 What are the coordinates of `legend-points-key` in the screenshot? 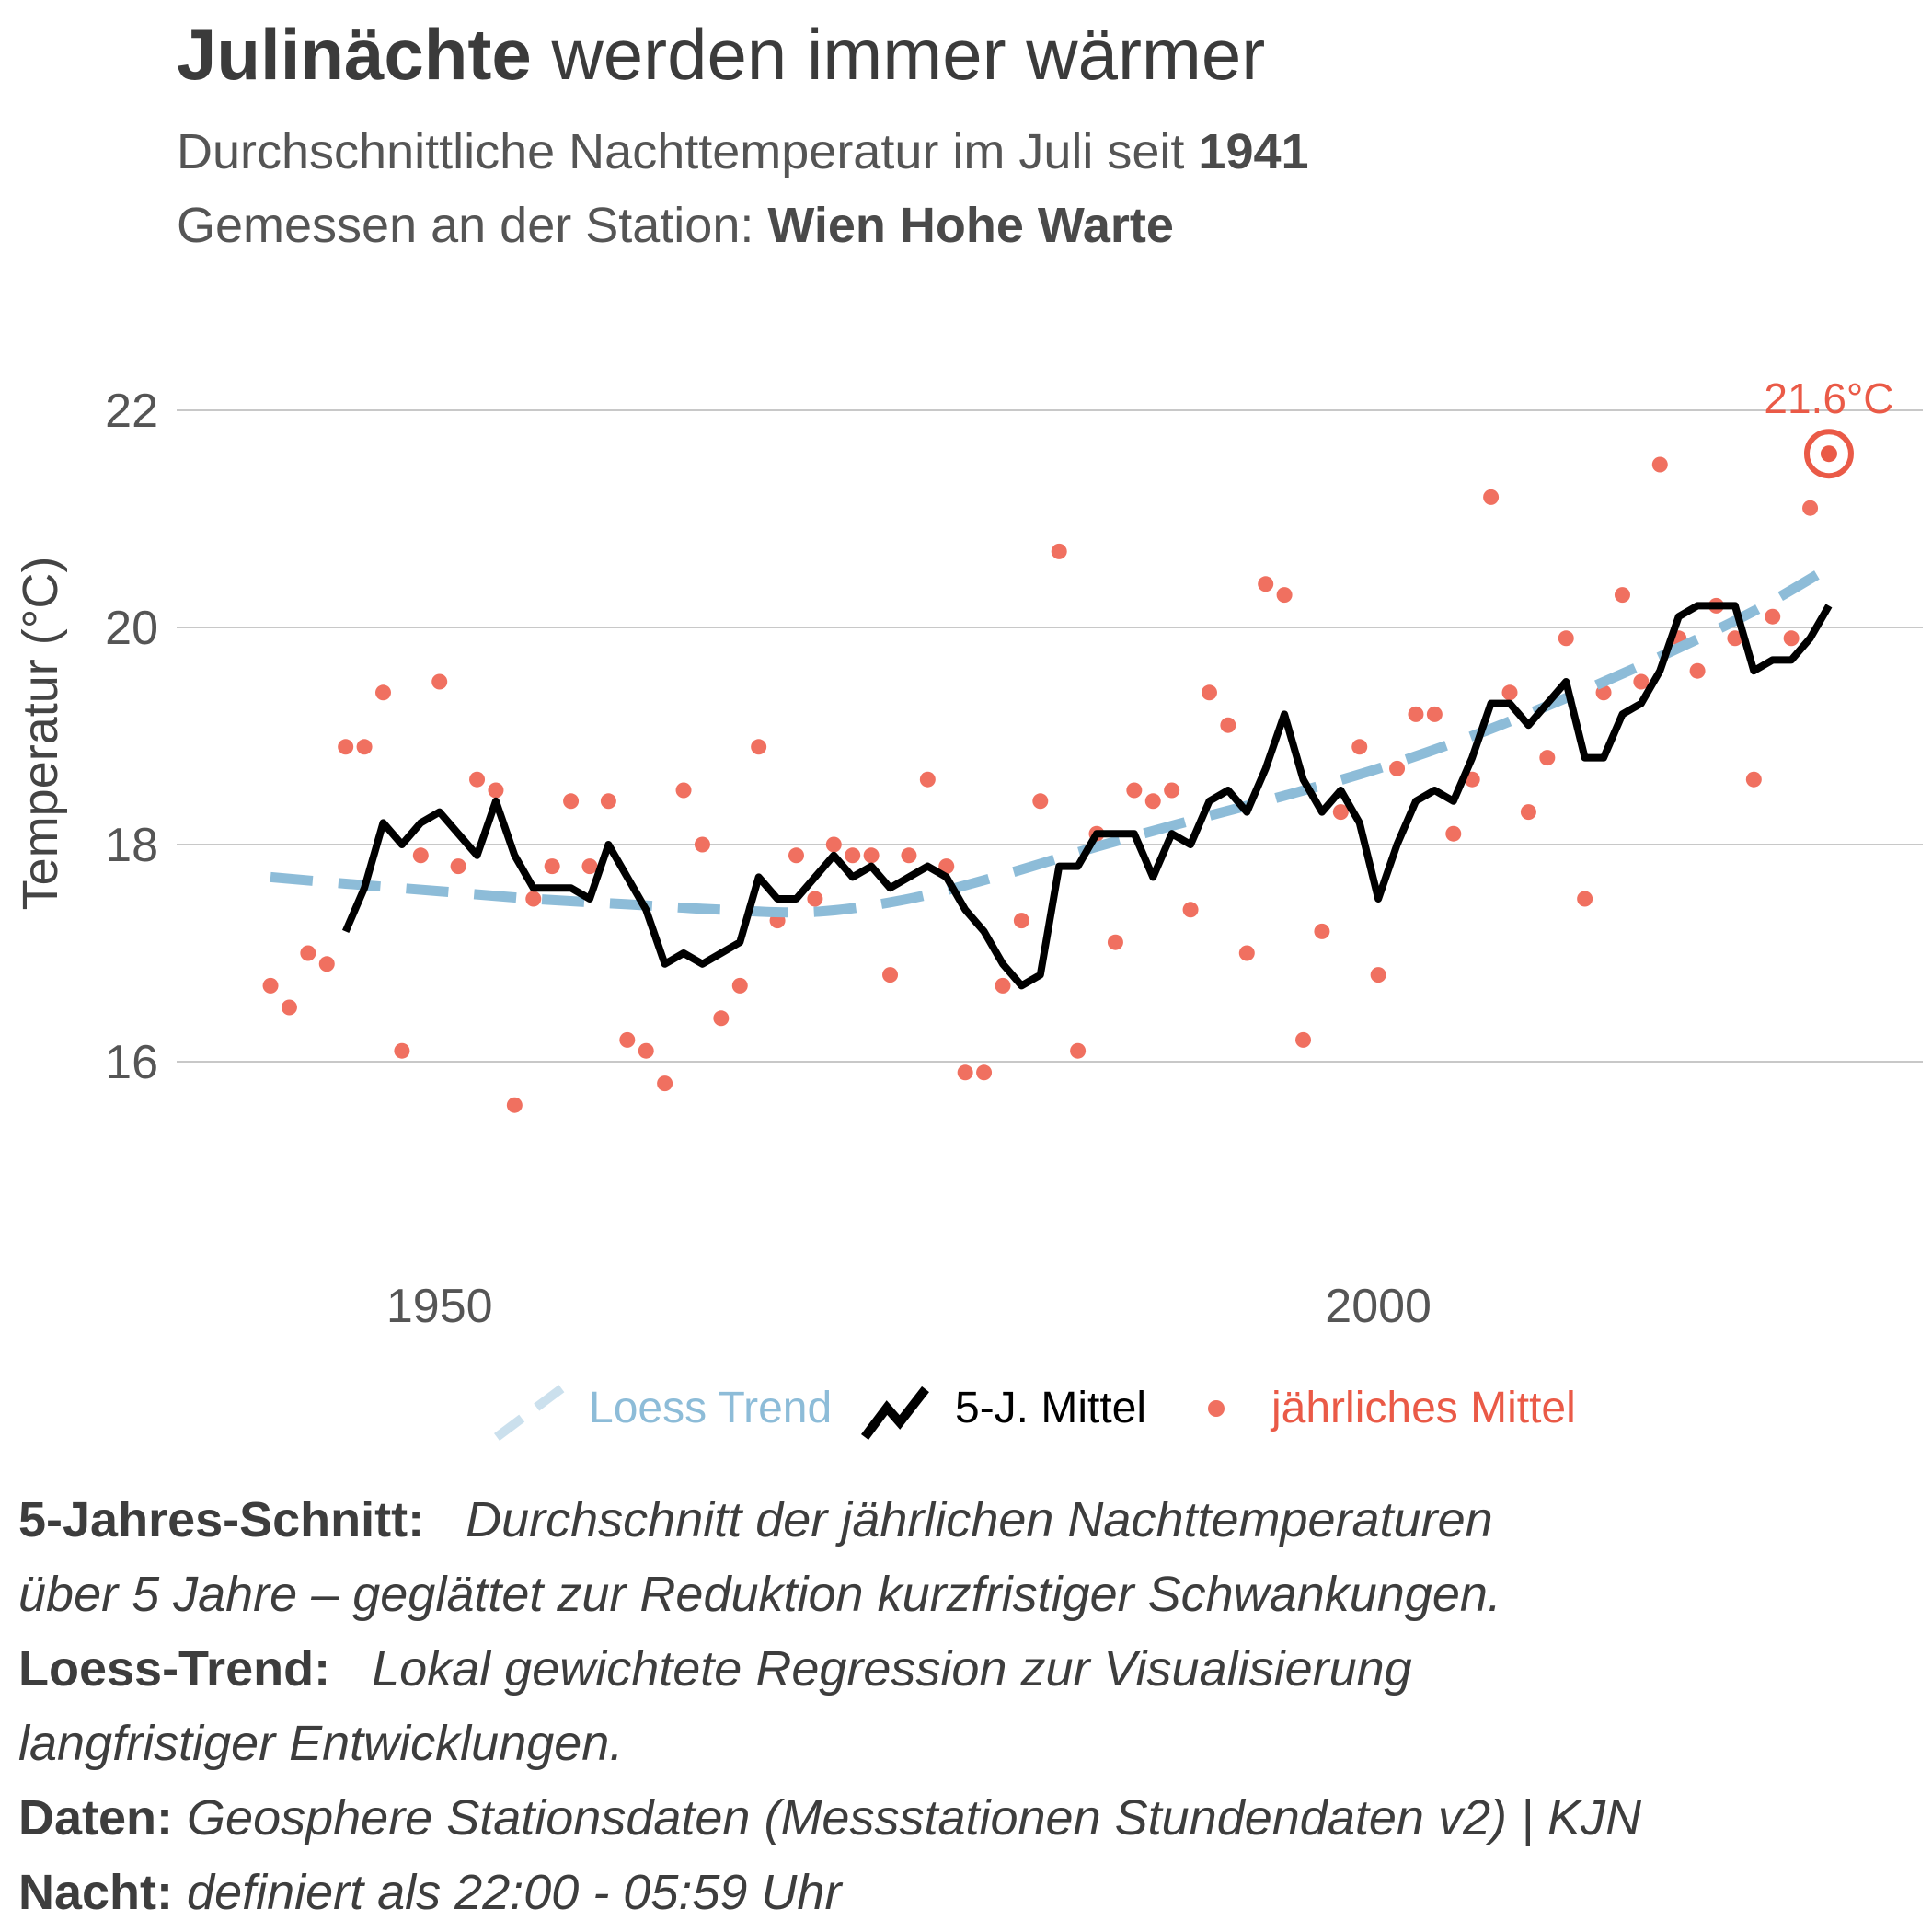 It's located at (1216, 1408).